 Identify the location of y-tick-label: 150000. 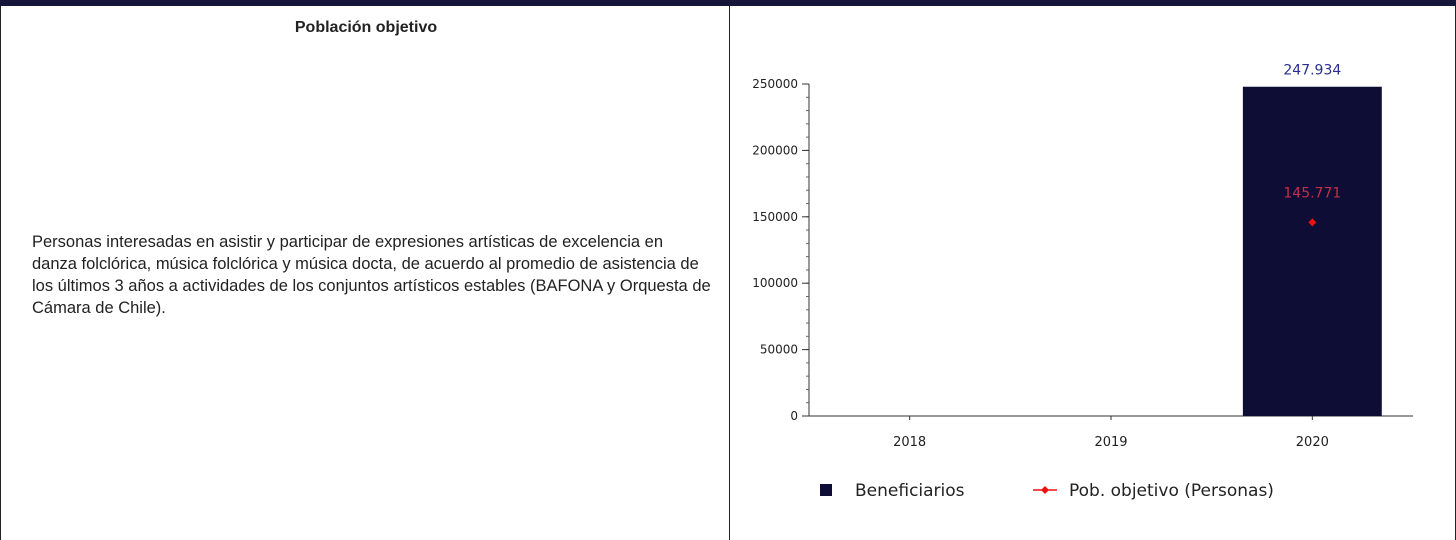
(775, 217).